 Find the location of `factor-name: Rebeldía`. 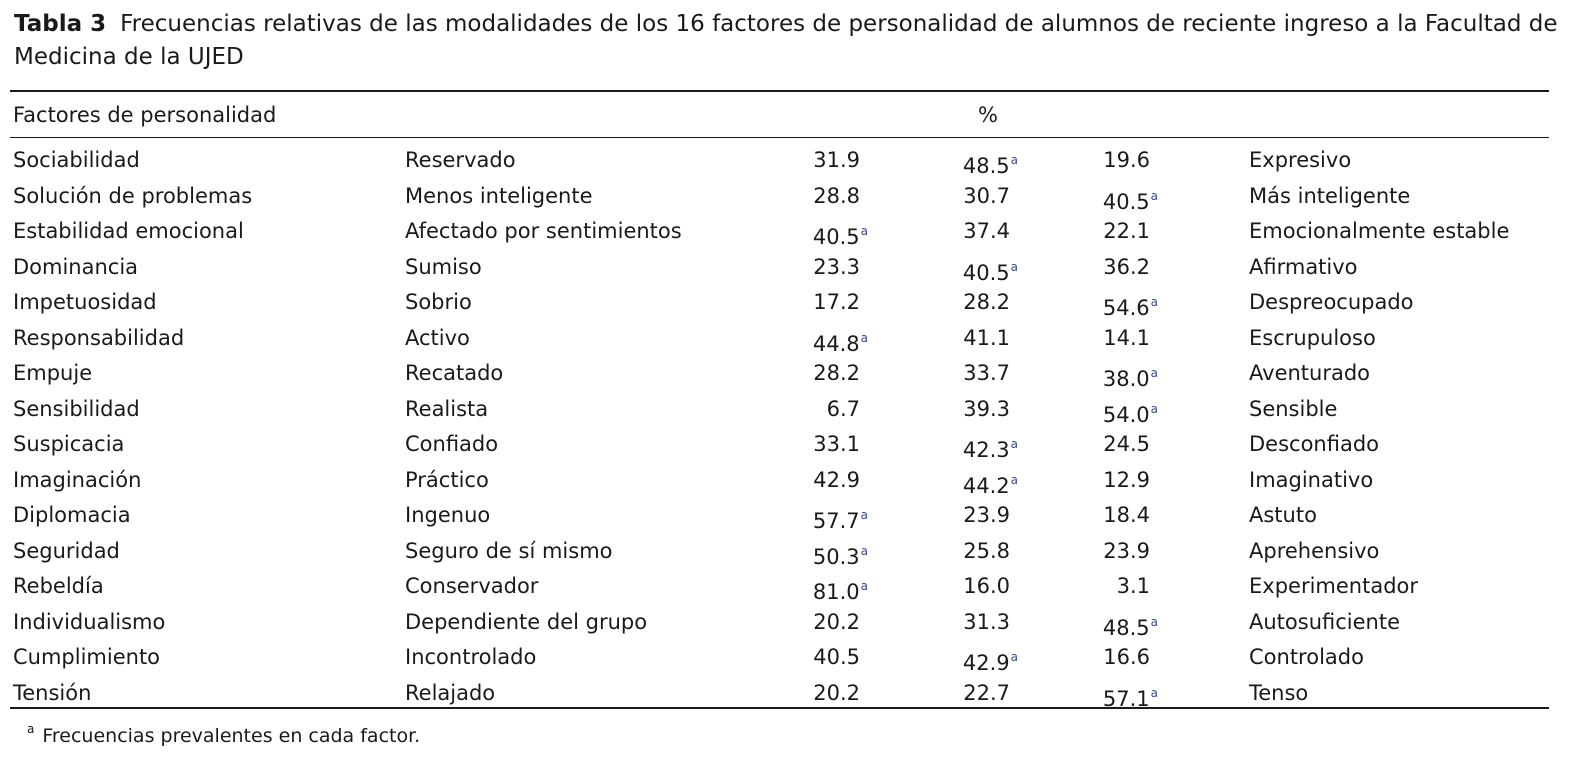

factor-name: Rebeldía is located at coordinates (58, 586).